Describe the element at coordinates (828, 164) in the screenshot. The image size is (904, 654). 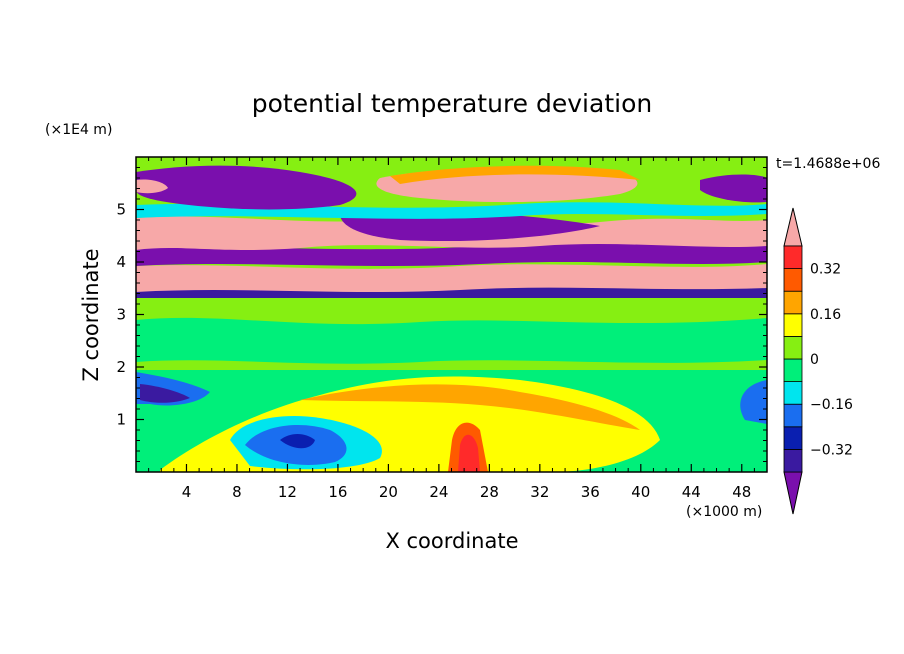
I see `time-label: t=1.4688e+06` at that location.